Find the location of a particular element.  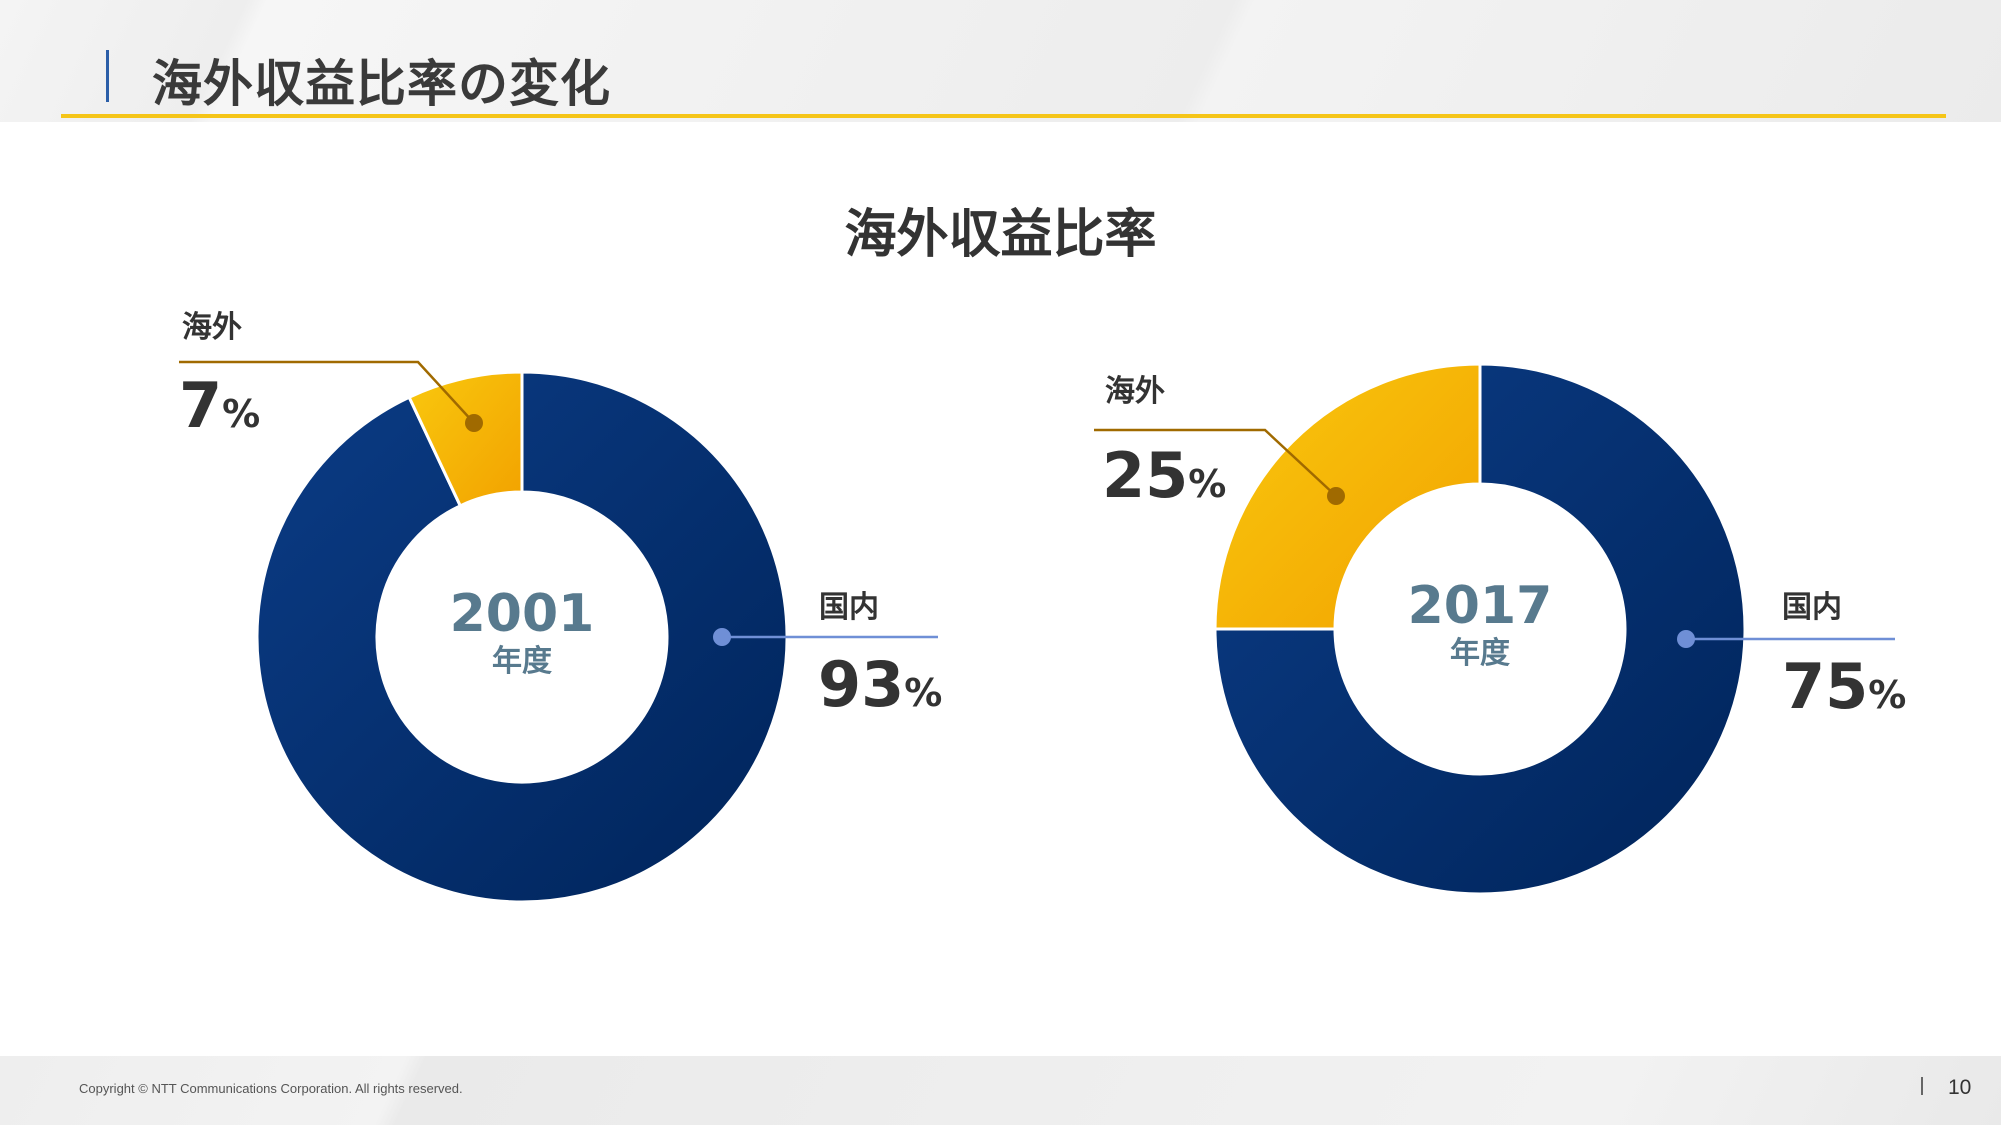

leader-dot-domestic-2001 is located at coordinates (722, 637).